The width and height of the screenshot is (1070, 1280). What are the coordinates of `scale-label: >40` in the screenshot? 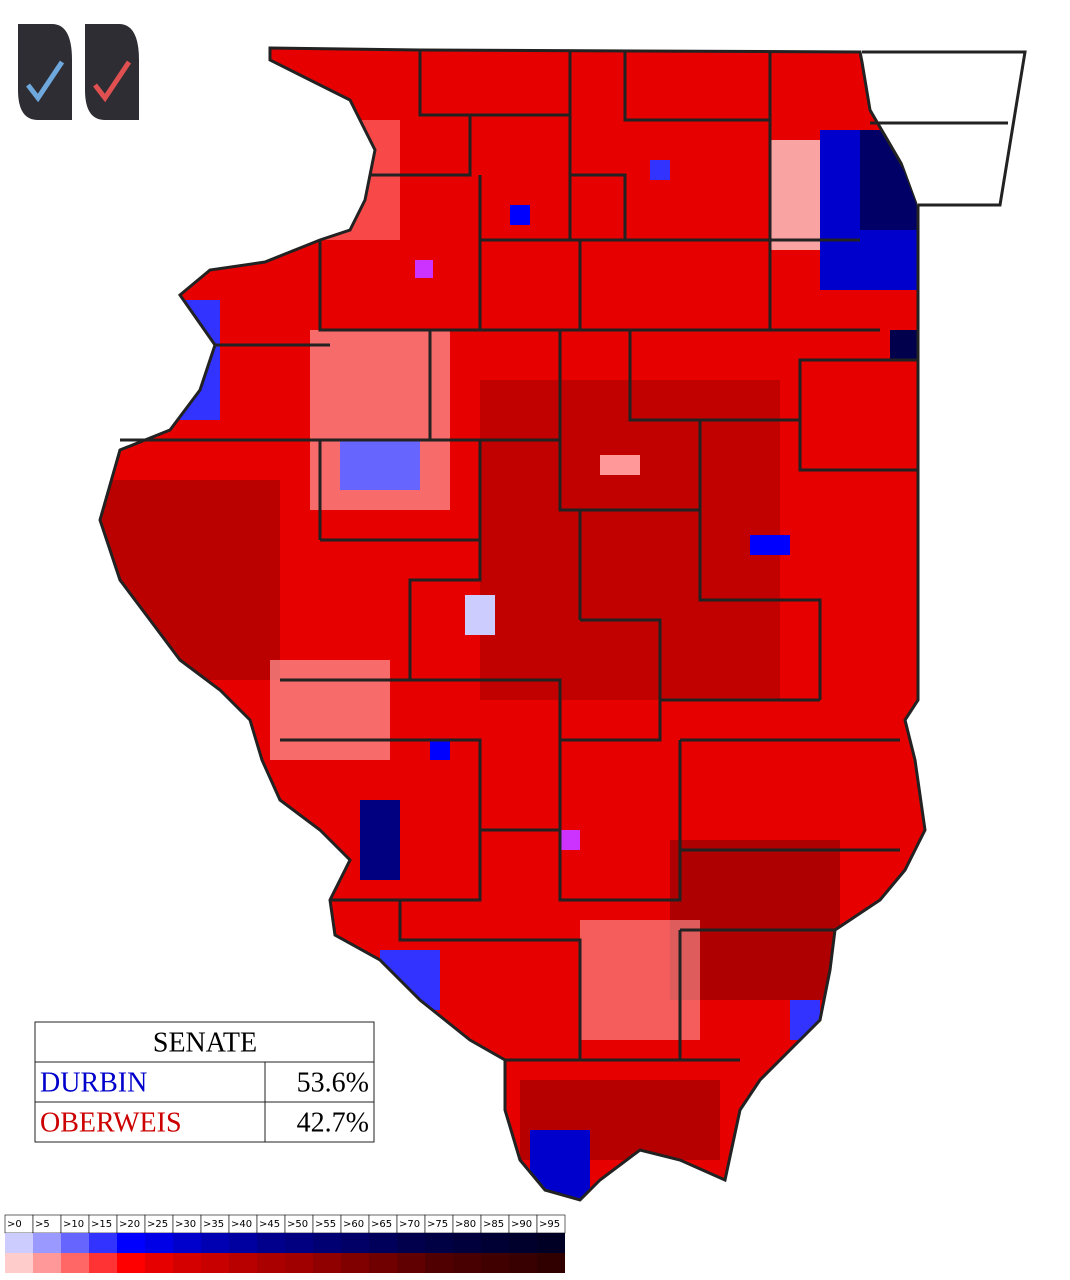 It's located at (241, 1224).